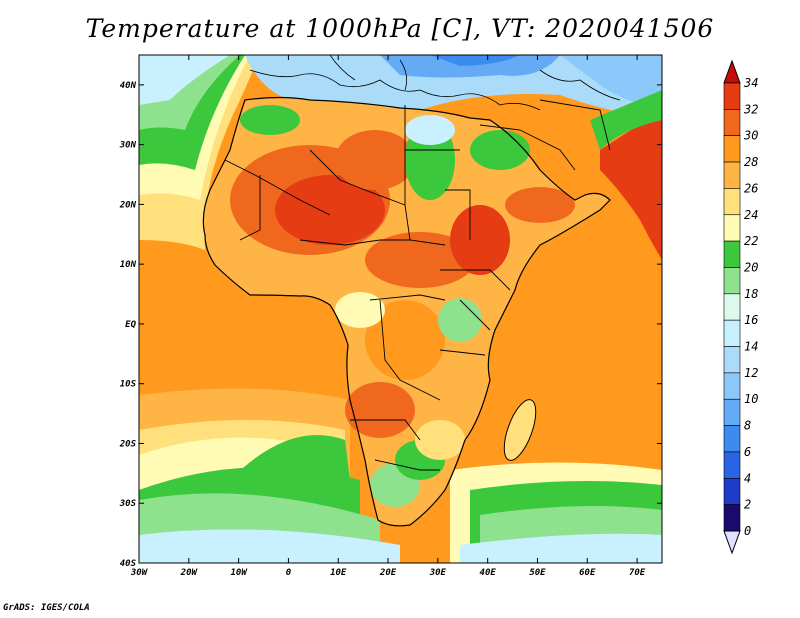  Describe the element at coordinates (338, 573) in the screenshot. I see `x-tick-label: 10E` at that location.